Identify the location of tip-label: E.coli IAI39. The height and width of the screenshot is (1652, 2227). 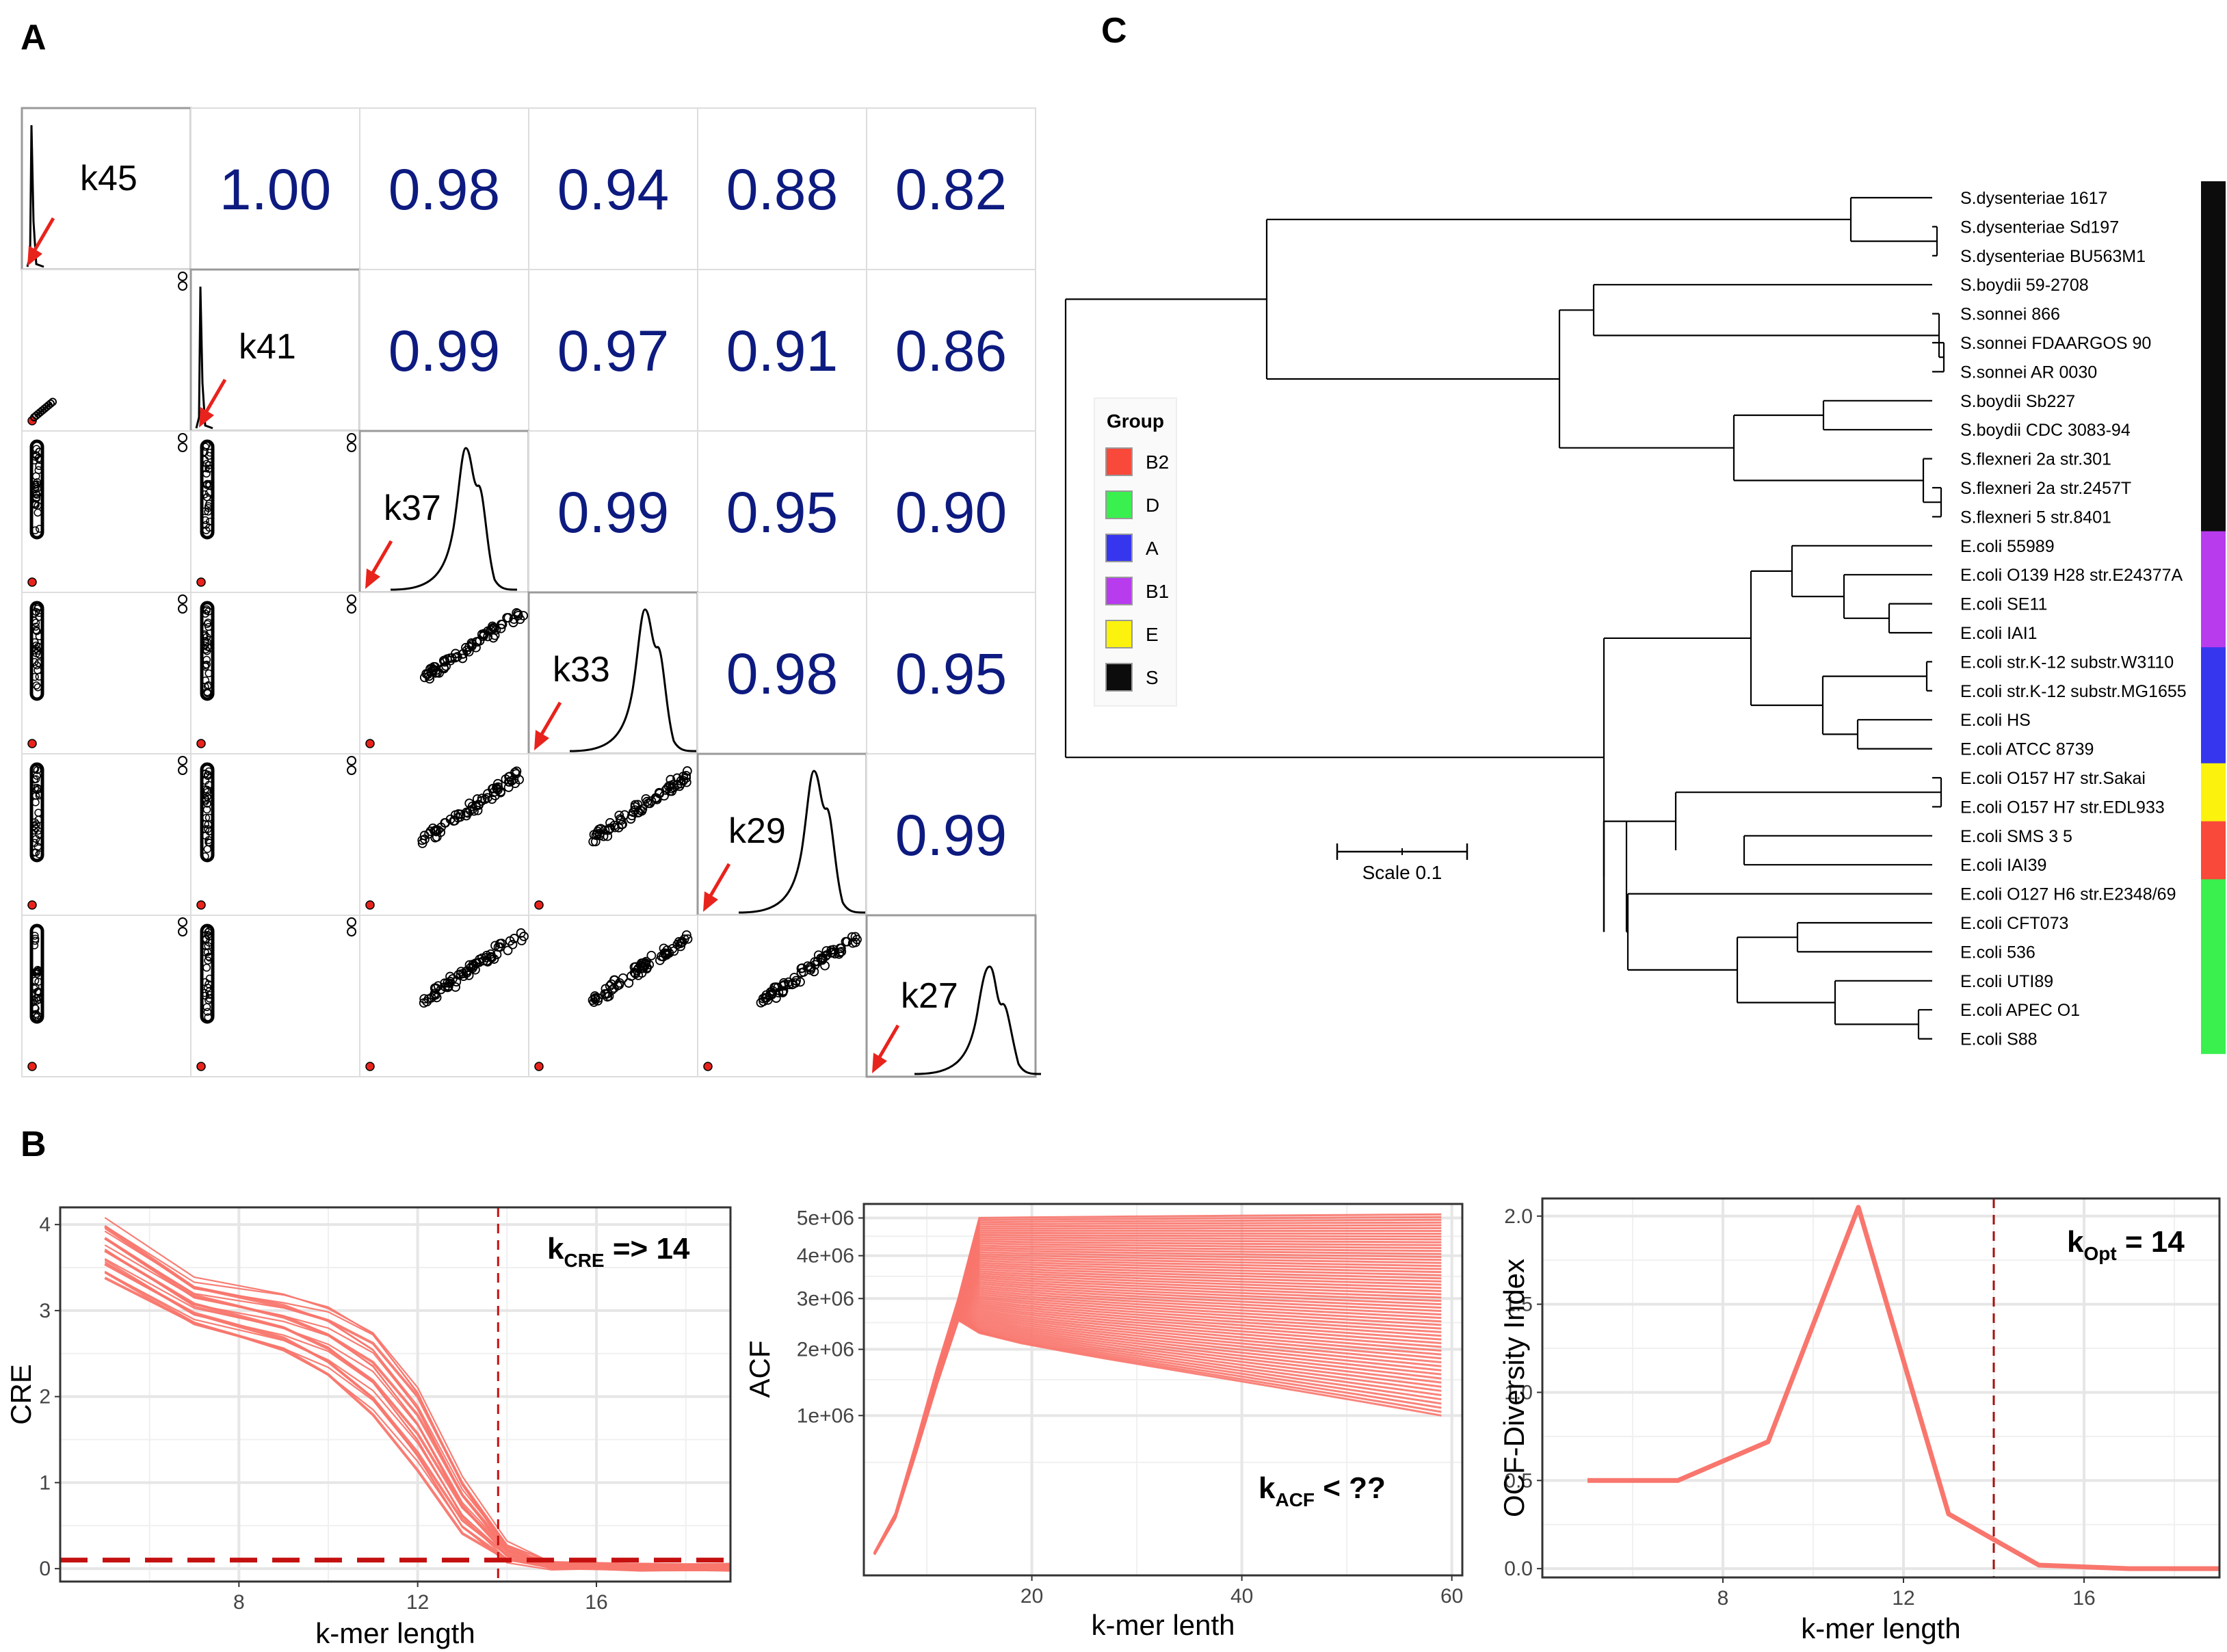
(2003, 865).